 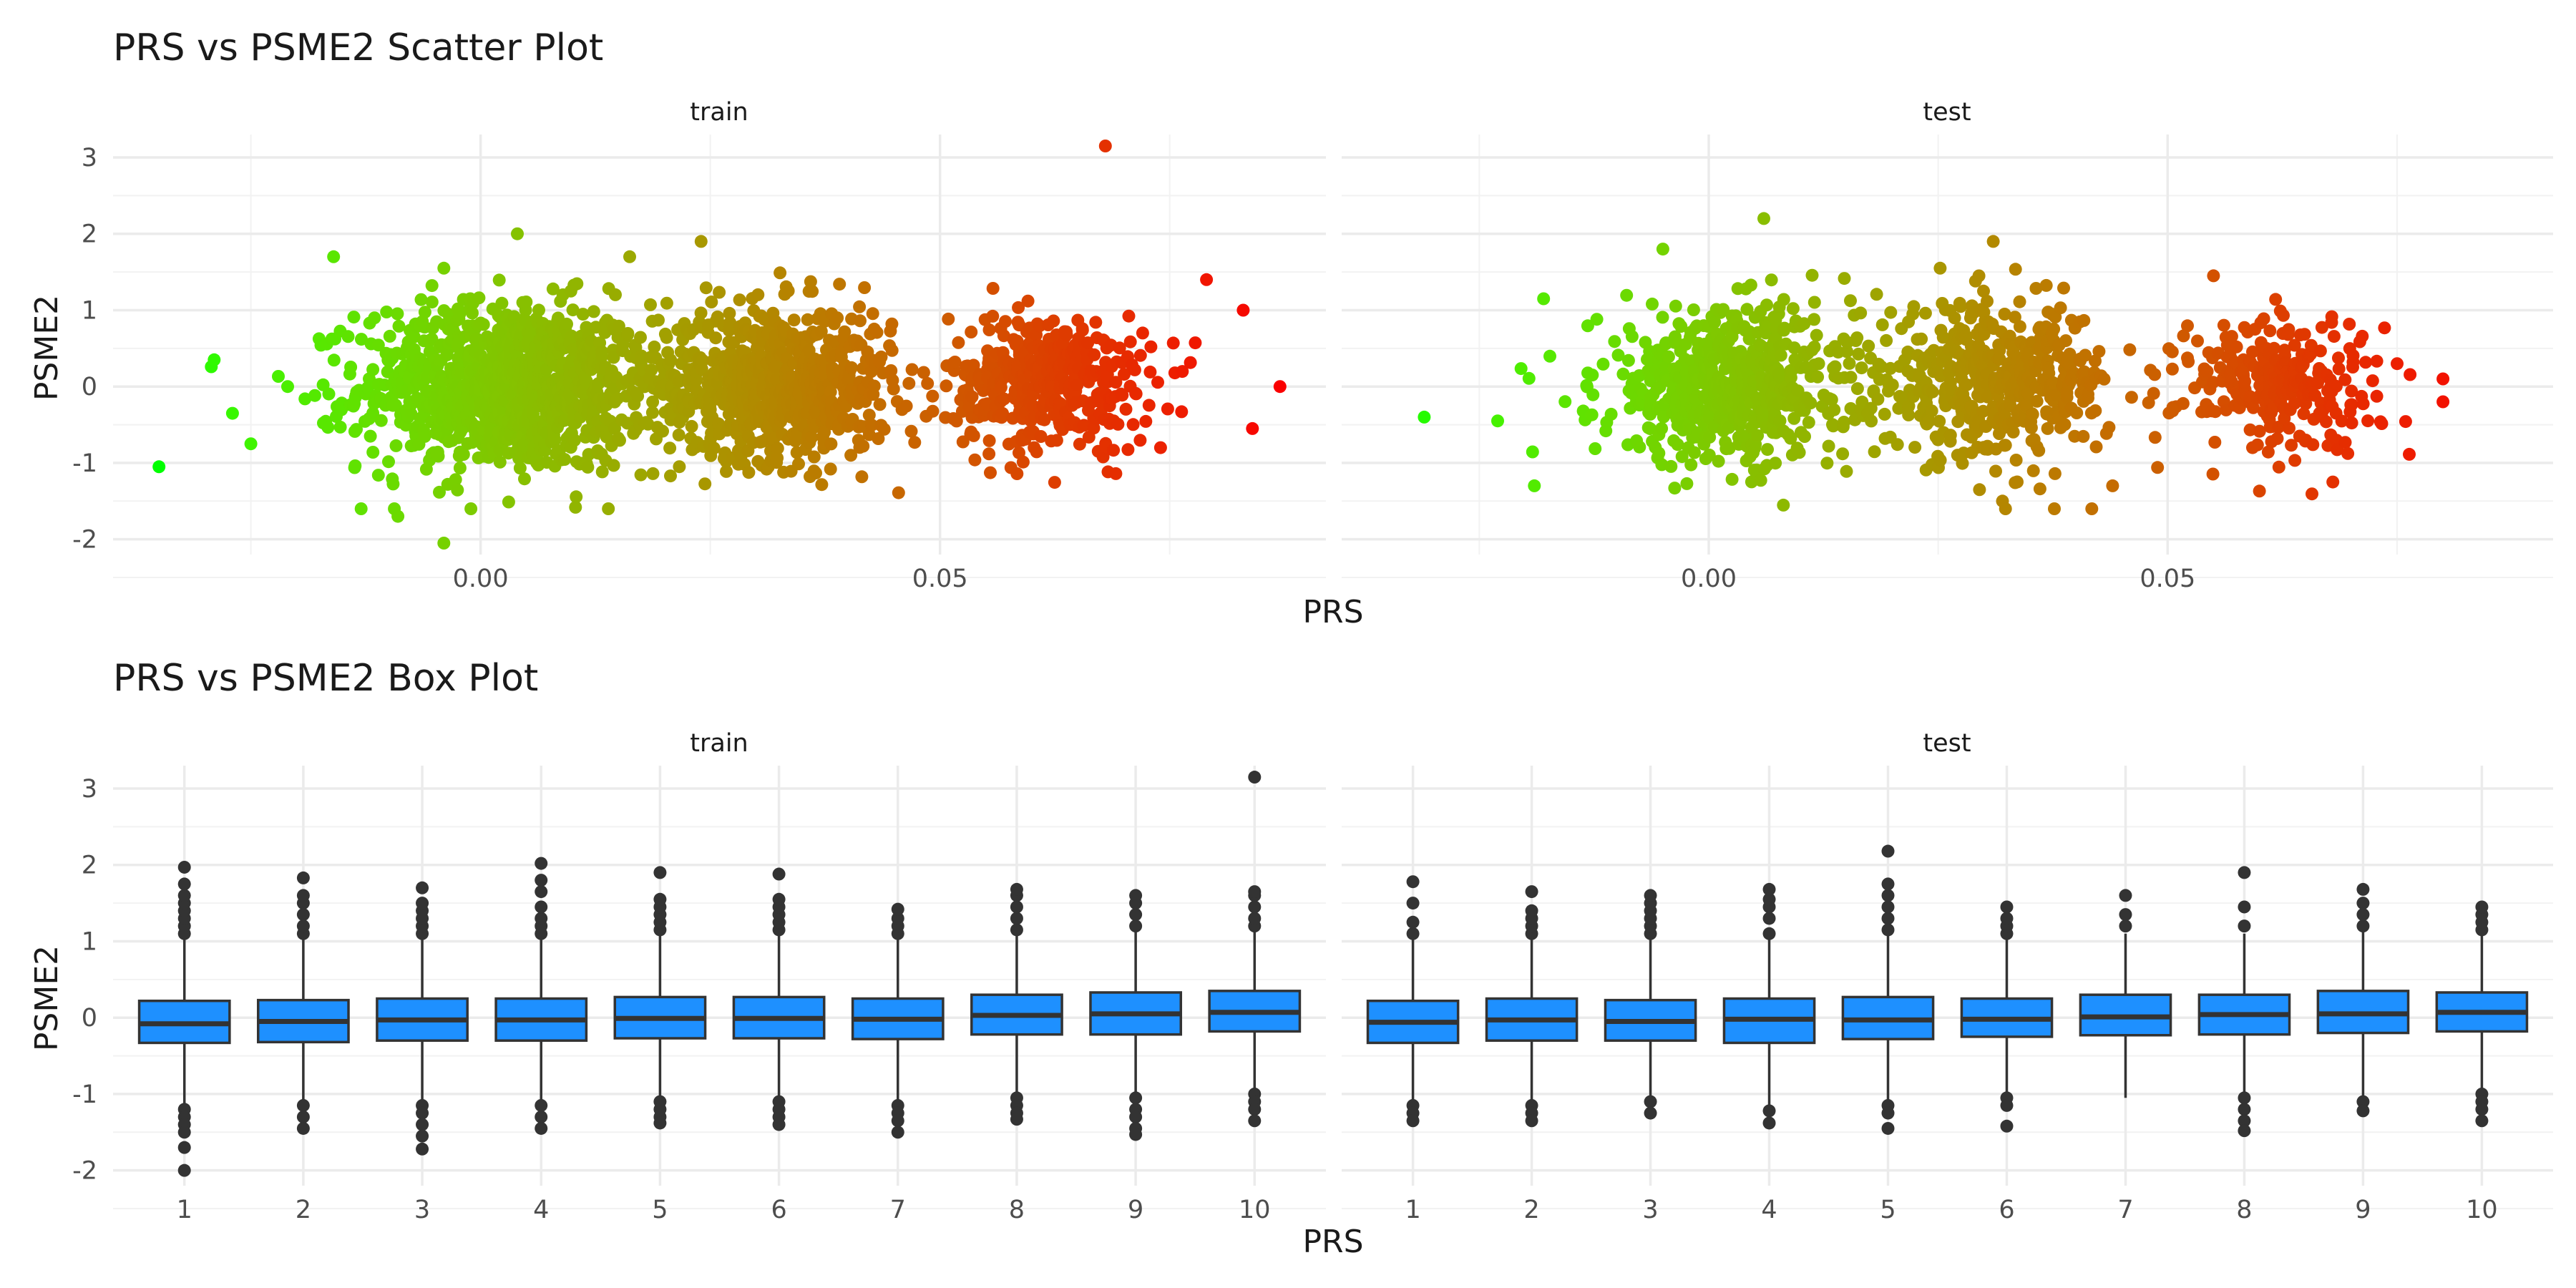 What do you see at coordinates (2167, 579) in the screenshot?
I see `scatter-x-tick-label: 0.05` at bounding box center [2167, 579].